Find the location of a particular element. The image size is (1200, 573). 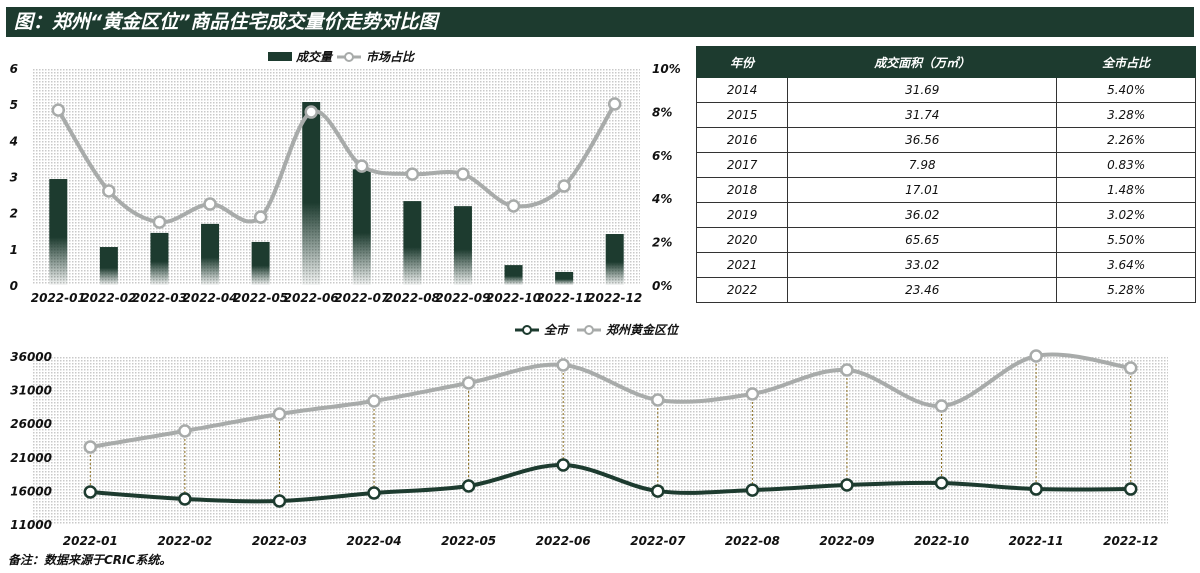

table-cell: 33.02 is located at coordinates (922, 265).